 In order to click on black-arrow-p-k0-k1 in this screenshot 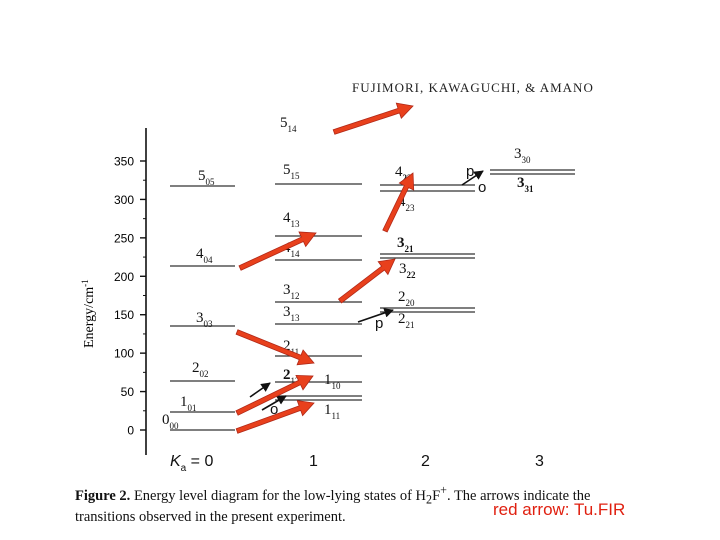, I will do `click(260, 390)`.